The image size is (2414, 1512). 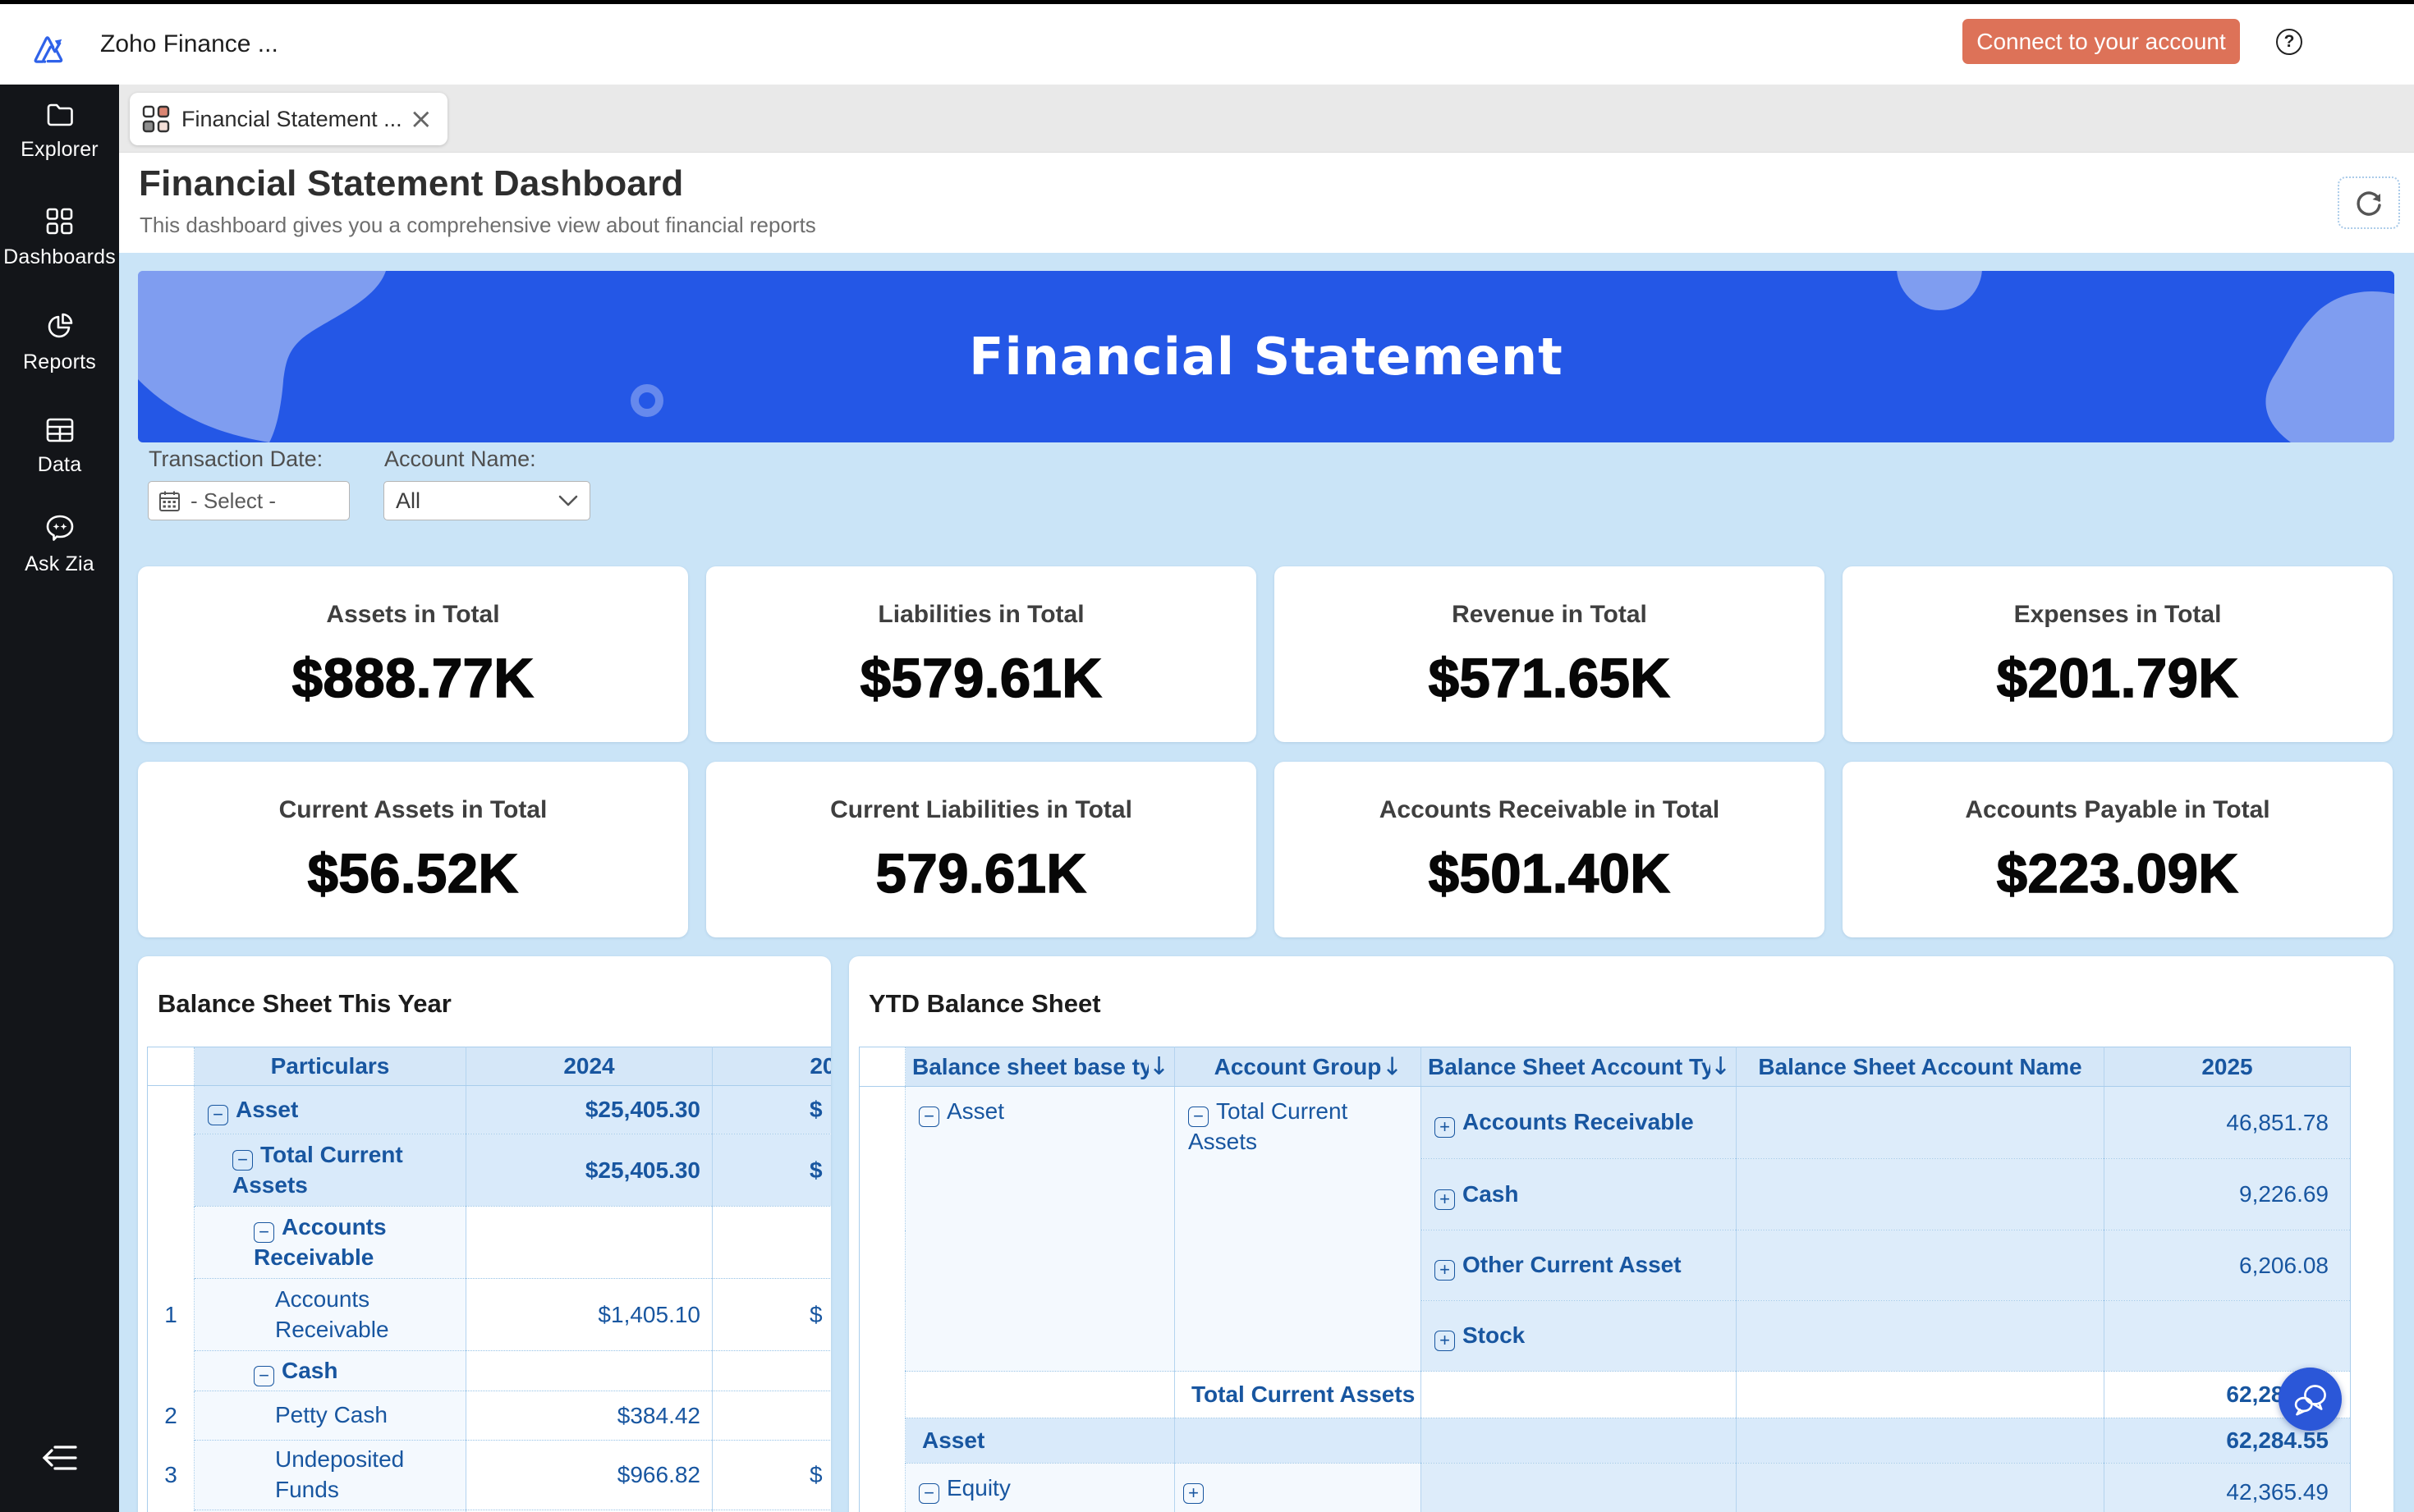 I want to click on table-cell: + Other Current Asset, so click(x=1578, y=1265).